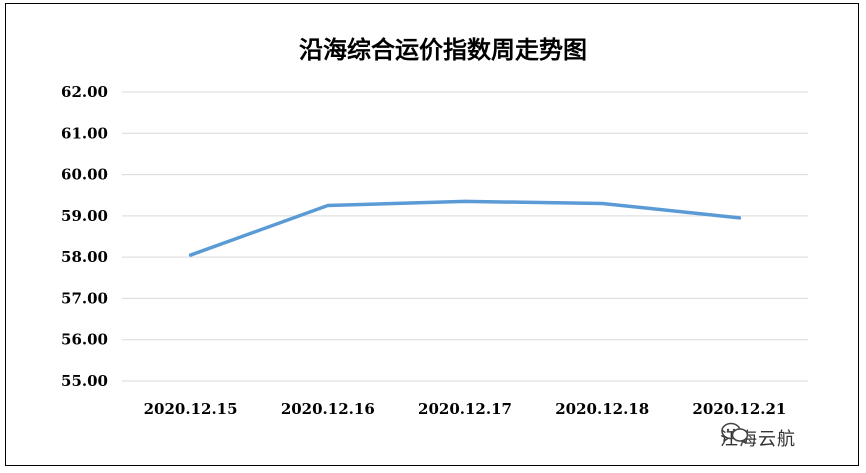  I want to click on y-tick-label: 55.00, so click(84, 381).